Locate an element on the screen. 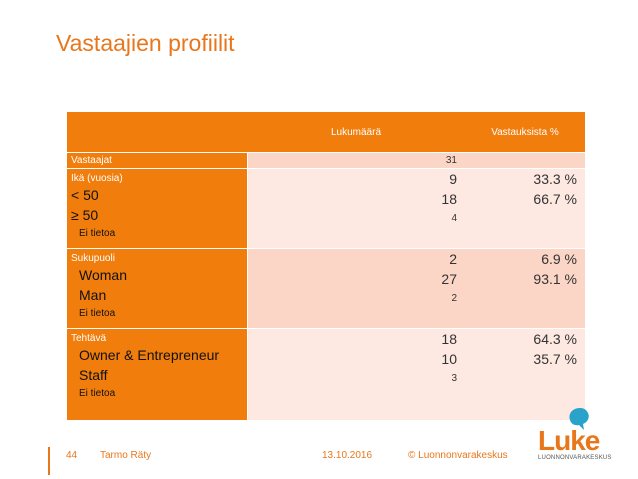 The width and height of the screenshot is (638, 479). header-percent: Vastauksista % is located at coordinates (525, 132).